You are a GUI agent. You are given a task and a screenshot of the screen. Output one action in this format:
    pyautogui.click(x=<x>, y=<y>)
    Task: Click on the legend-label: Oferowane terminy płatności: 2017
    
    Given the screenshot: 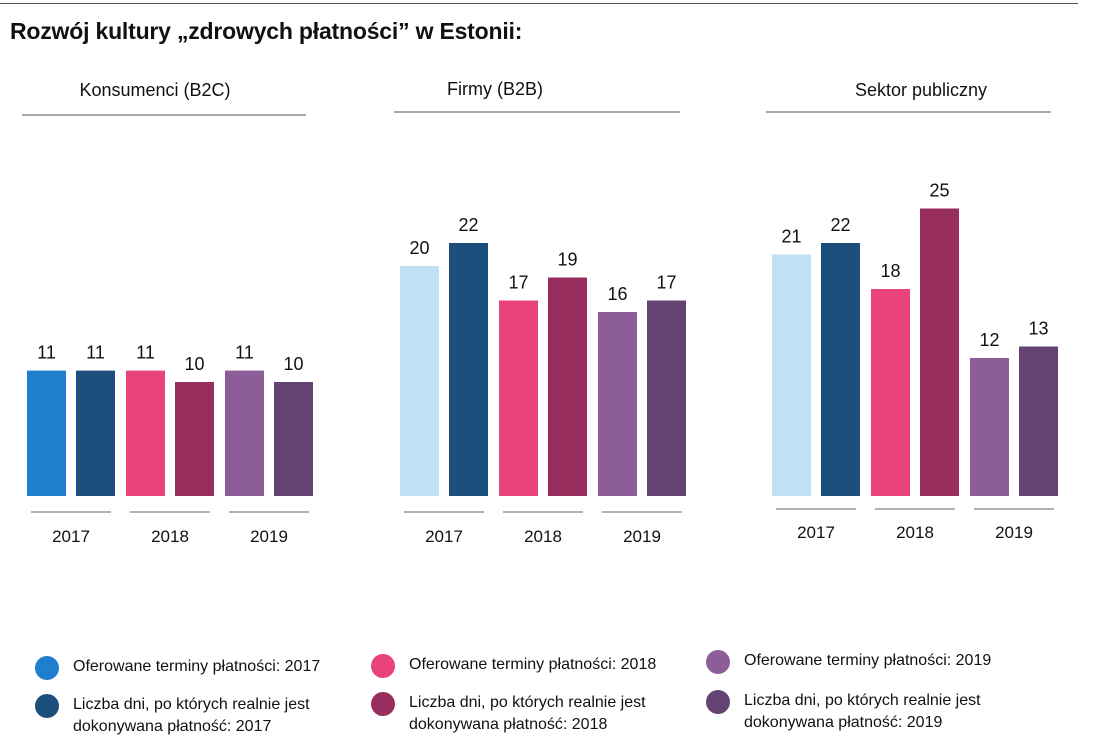 What is the action you would take?
    pyautogui.click(x=197, y=666)
    